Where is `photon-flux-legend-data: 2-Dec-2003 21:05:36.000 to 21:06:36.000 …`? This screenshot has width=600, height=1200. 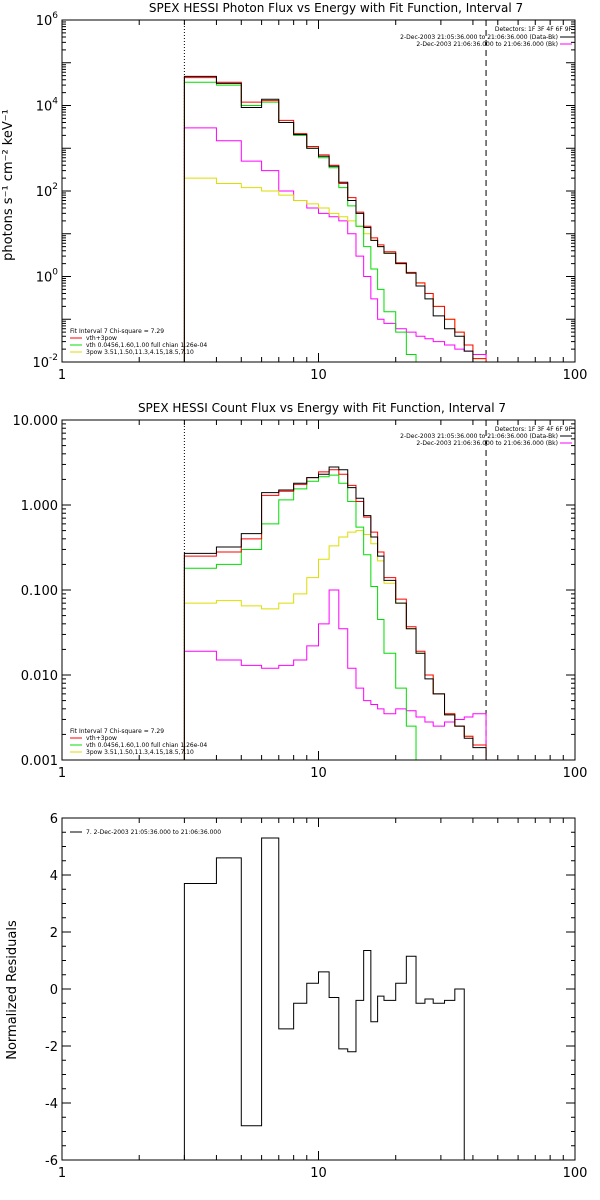
photon-flux-legend-data: 2-Dec-2003 21:05:36.000 to 21:06:36.000 … is located at coordinates (479, 37).